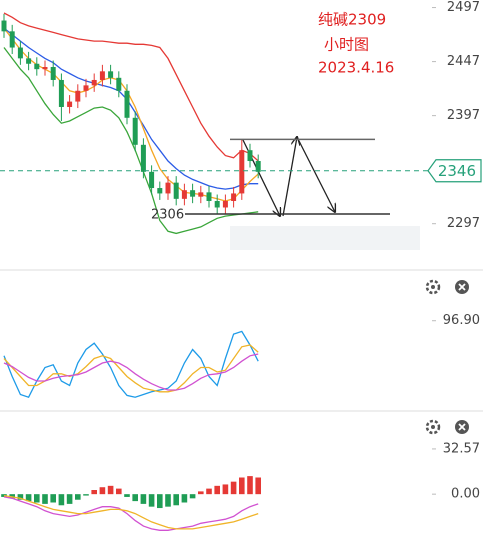 The height and width of the screenshot is (535, 483). I want to click on annotation: 纯碱2309, so click(352, 20).